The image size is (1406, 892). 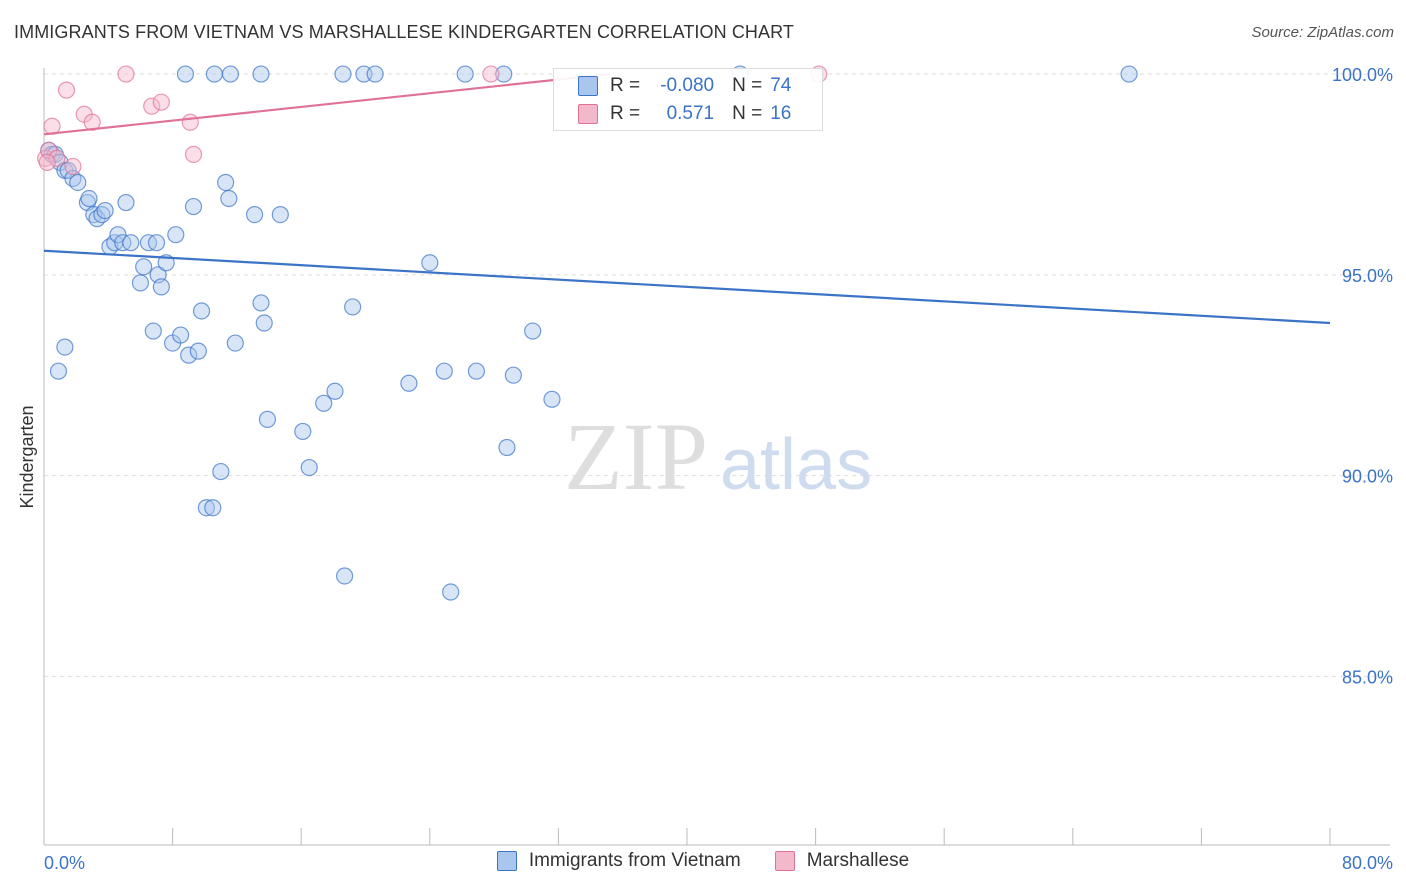 I want to click on trend-line-vietnam, so click(x=687, y=287).